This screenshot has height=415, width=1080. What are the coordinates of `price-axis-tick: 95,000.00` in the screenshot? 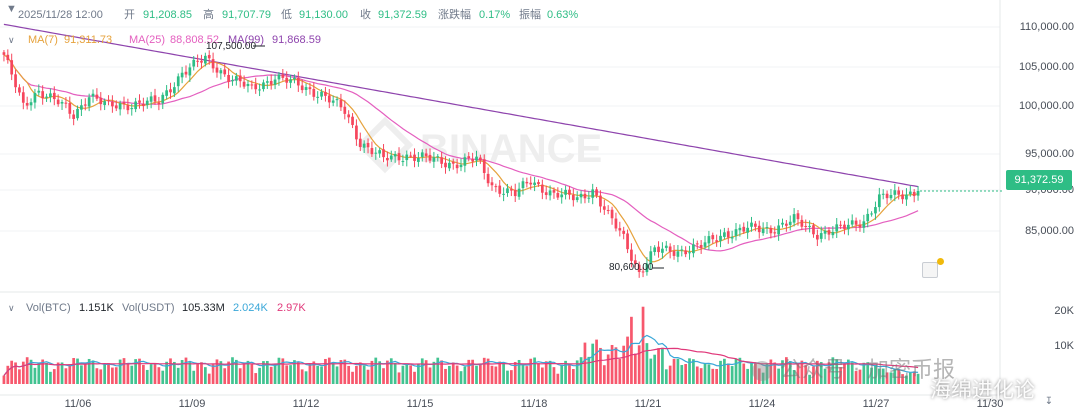 It's located at (1049, 154).